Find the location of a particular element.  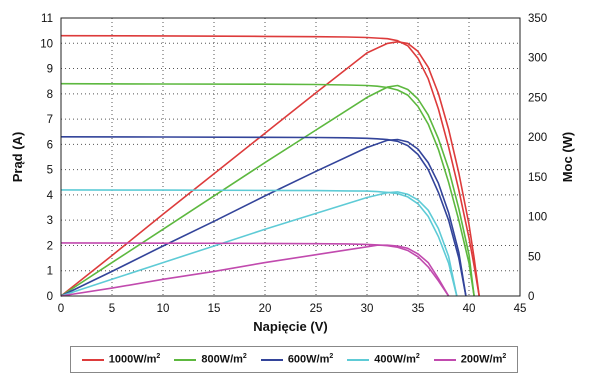

x-axis-ticks: 0 5 10 15 20 25 30 35 40 45 is located at coordinates (292, 309).